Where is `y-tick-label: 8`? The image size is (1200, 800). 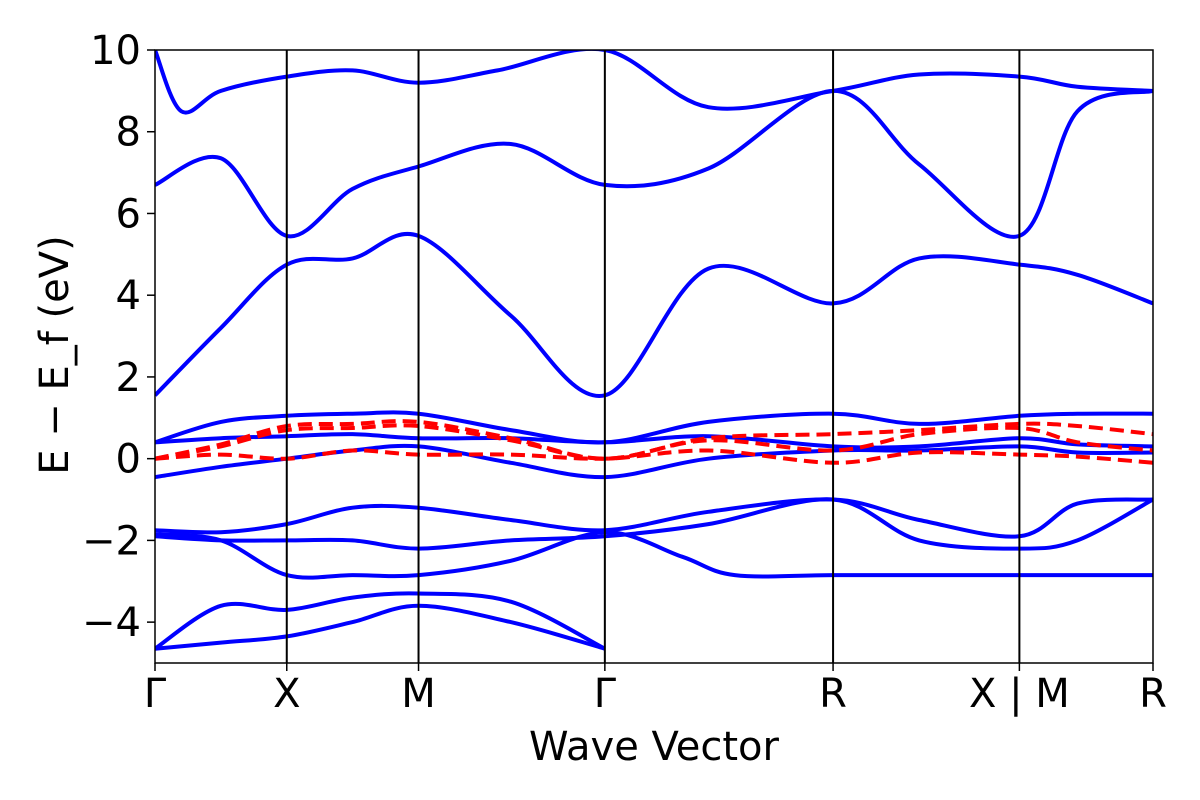
y-tick-label: 8 is located at coordinates (128, 133).